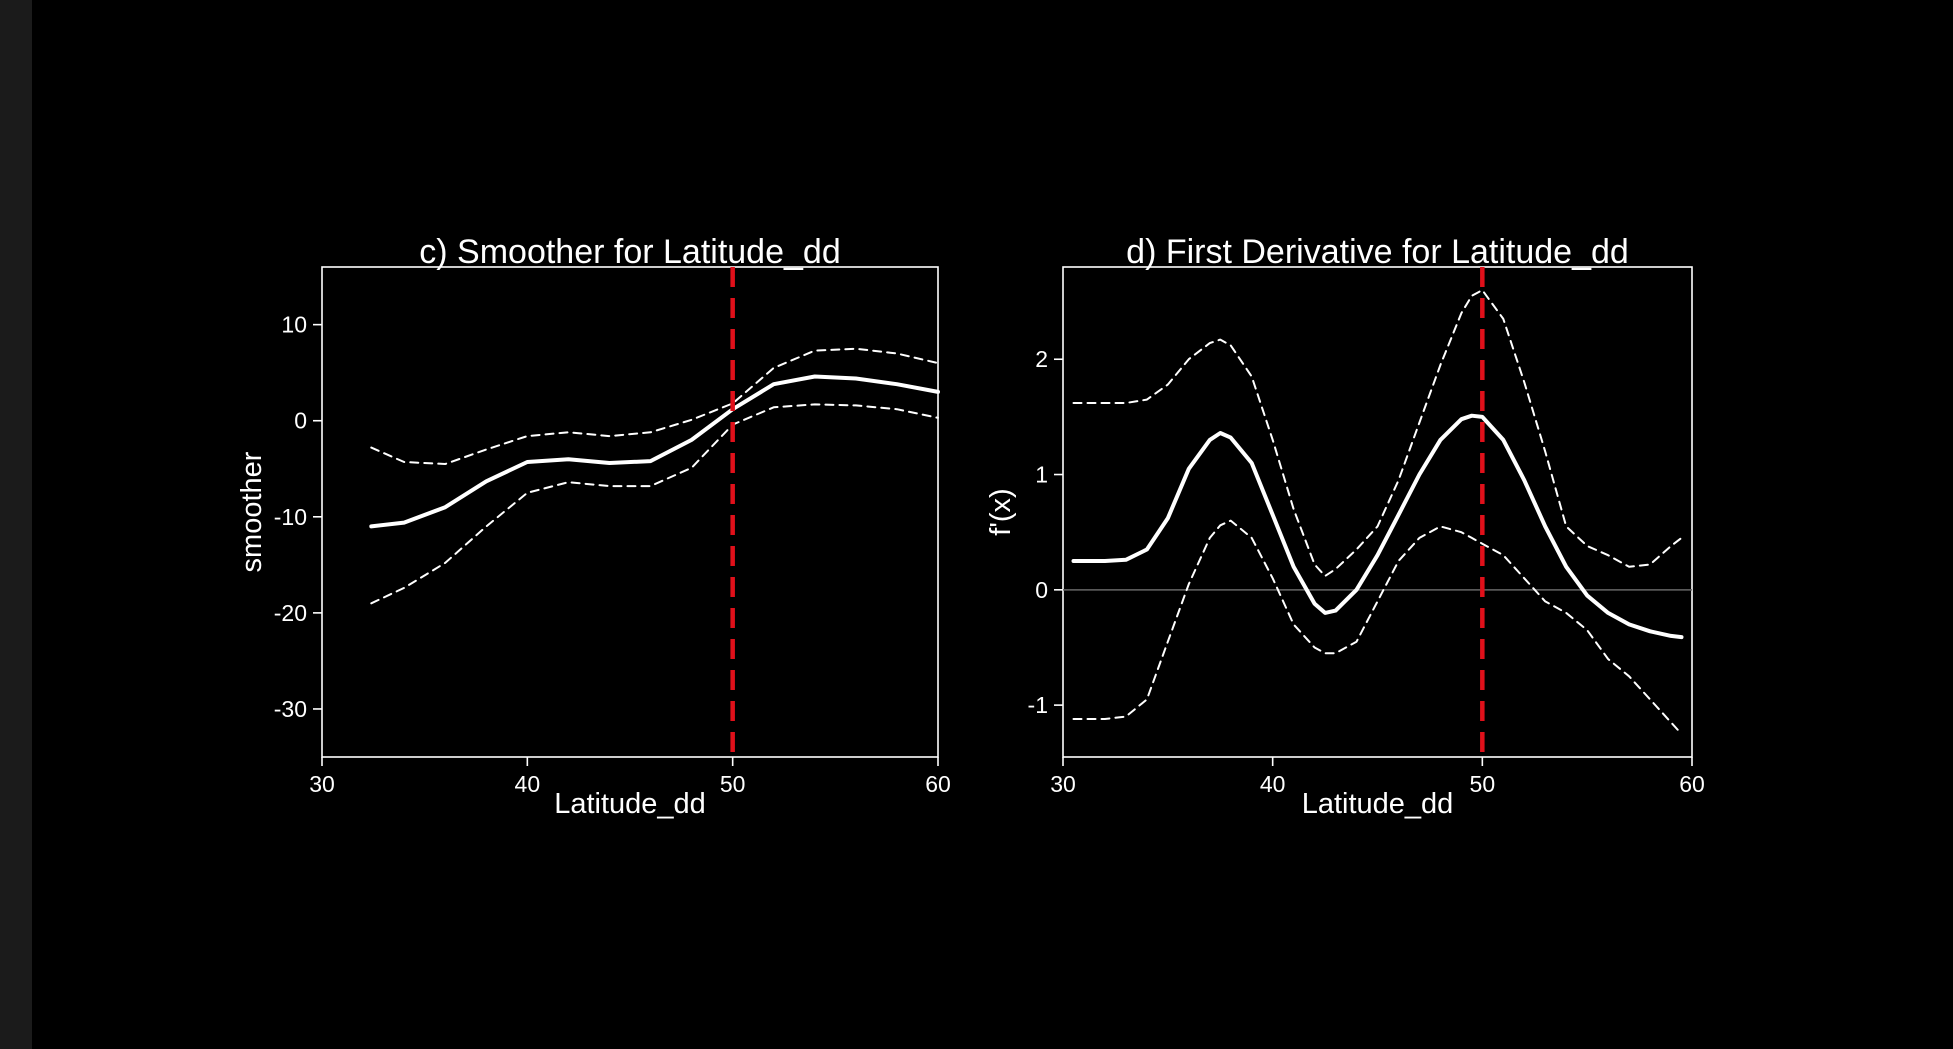 The image size is (1953, 1049). What do you see at coordinates (290, 709) in the screenshot?
I see `y-tick-label: -30` at bounding box center [290, 709].